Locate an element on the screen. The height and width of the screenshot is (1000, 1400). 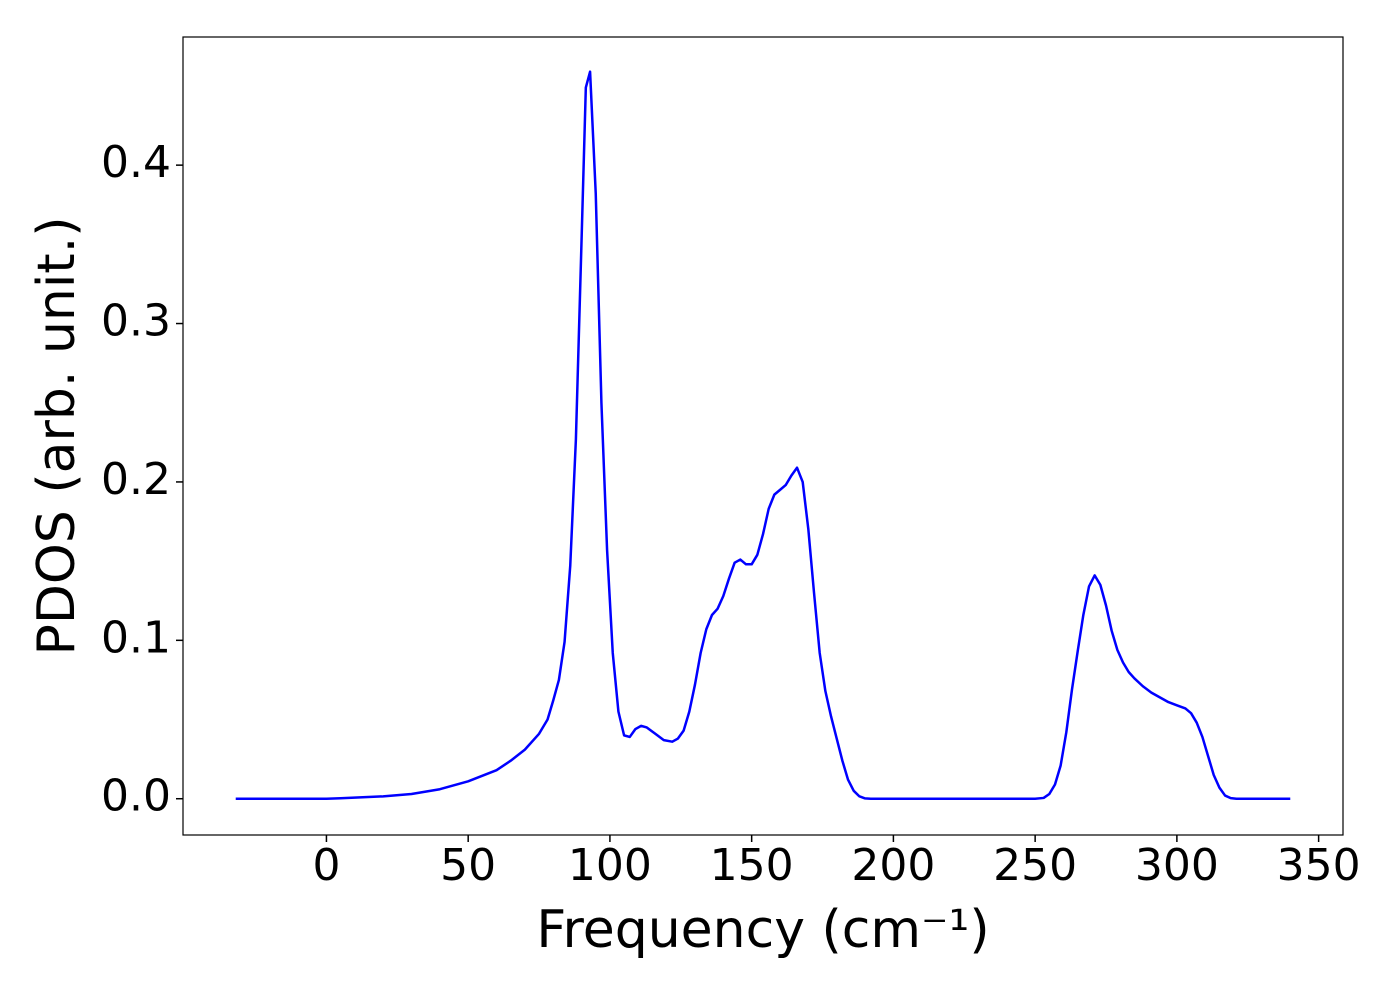
x-tick-label: 250 is located at coordinates (1035, 865).